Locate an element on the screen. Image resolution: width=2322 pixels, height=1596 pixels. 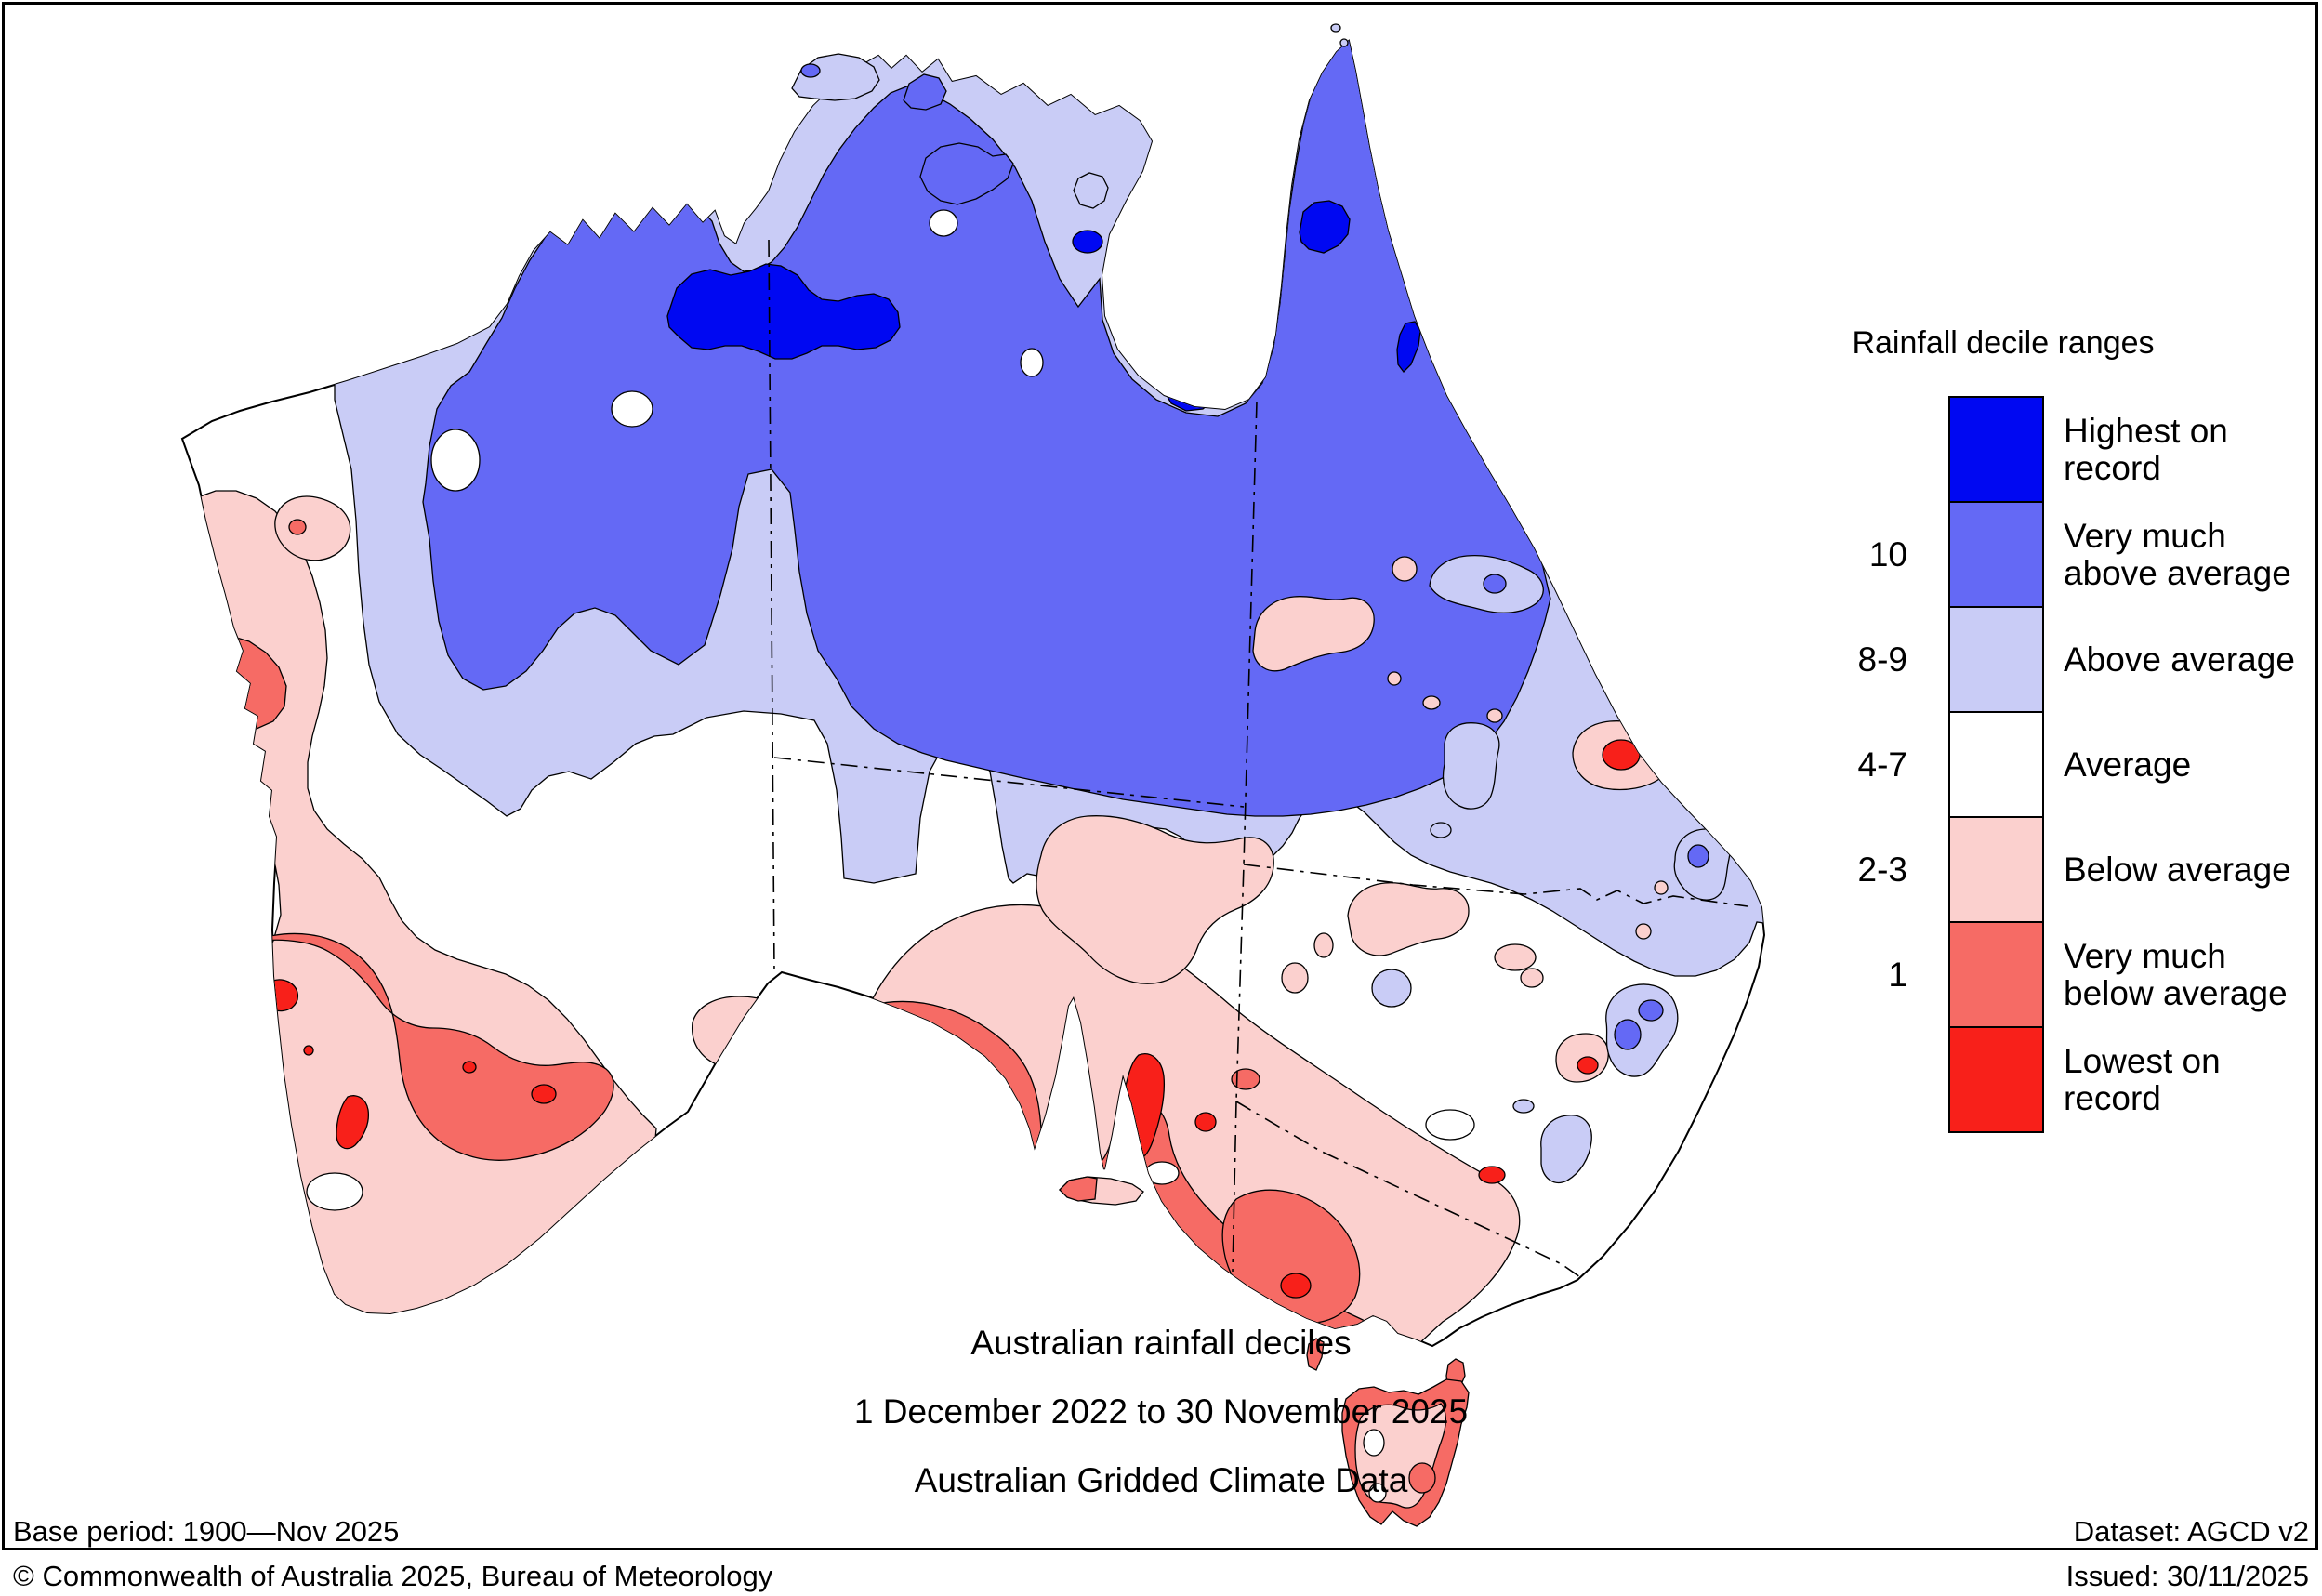
map-title: Australian rainfall deciles is located at coordinates (1161, 1343).